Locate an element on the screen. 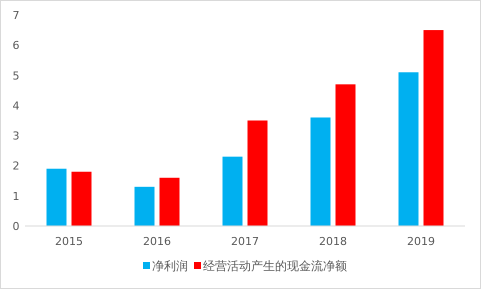  y-tick-label: 2 is located at coordinates (16, 166).